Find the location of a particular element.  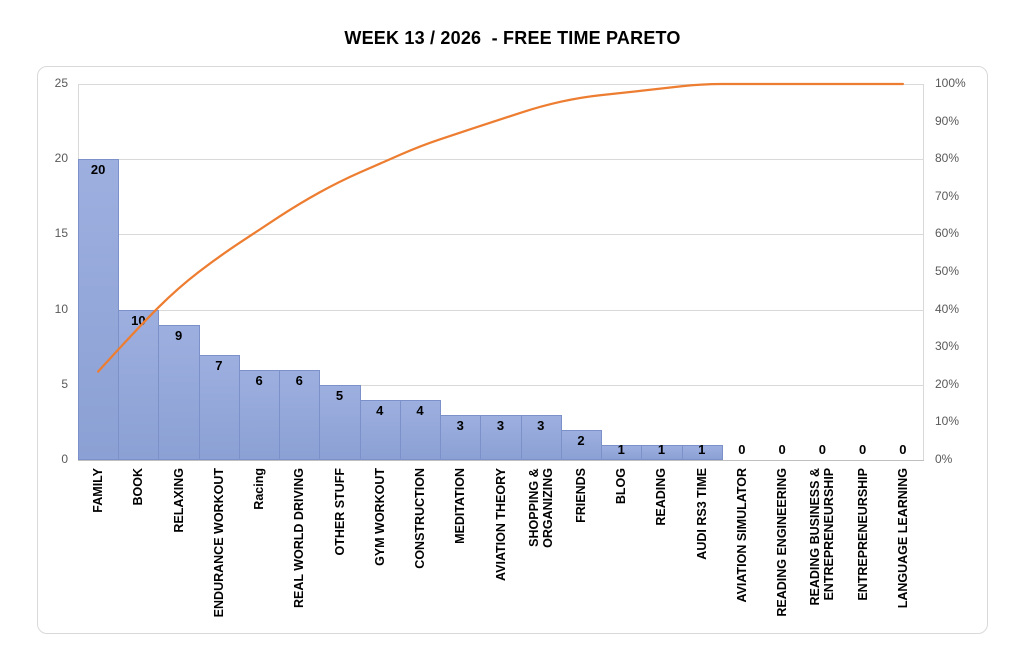

category-label: Racing is located at coordinates (259, 489).